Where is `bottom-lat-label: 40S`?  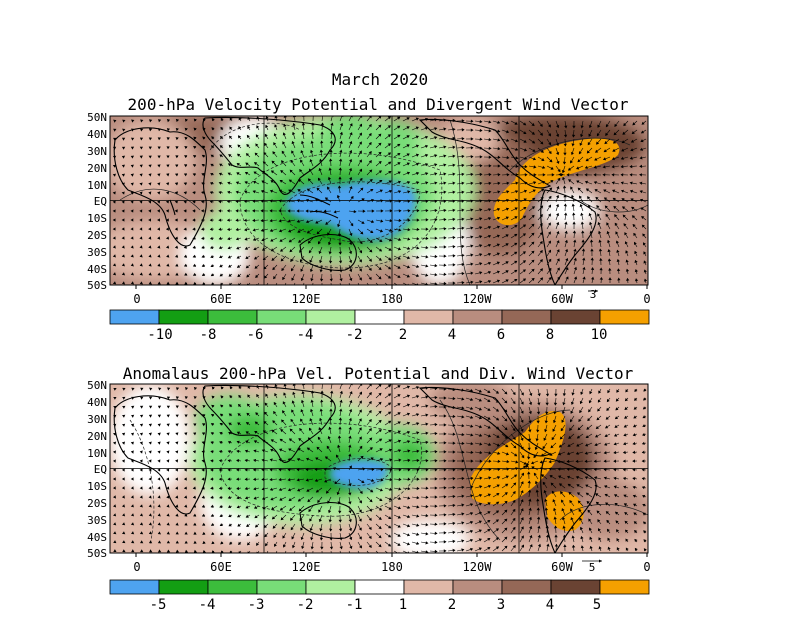
bottom-lat-label: 40S is located at coordinates (97, 537).